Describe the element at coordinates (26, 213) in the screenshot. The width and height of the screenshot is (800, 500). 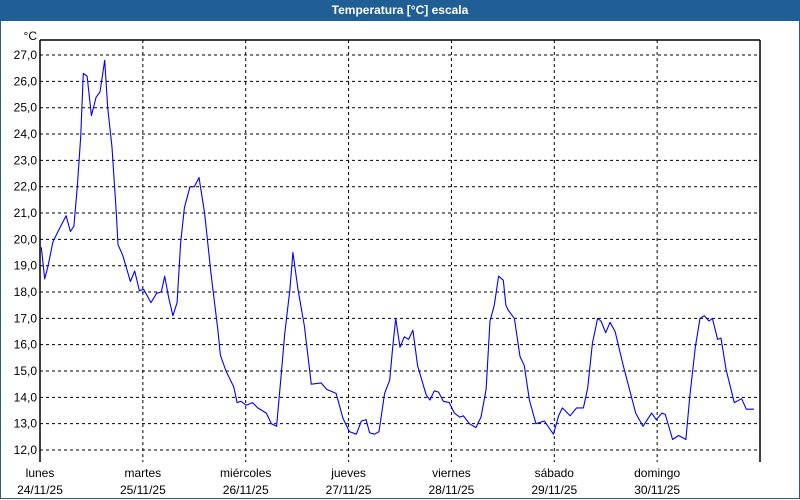
I see `y-tick-label: 21,0` at that location.